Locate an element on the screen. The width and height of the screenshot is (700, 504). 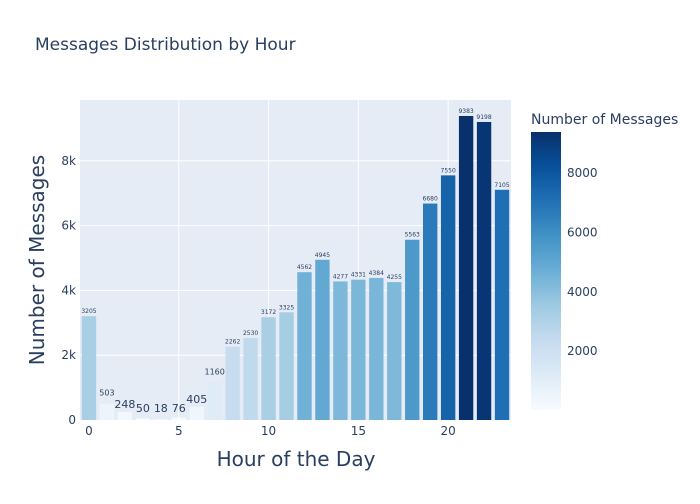
y-tick-label: 4k is located at coordinates (68, 290).